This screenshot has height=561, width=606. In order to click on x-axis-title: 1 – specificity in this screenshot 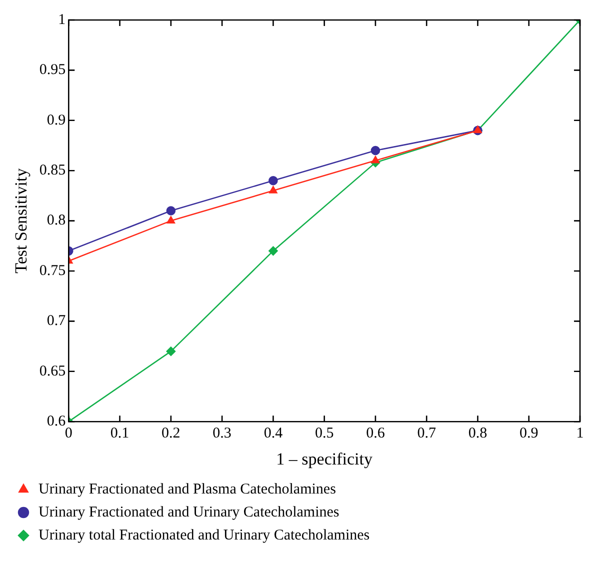, I will do `click(324, 458)`.